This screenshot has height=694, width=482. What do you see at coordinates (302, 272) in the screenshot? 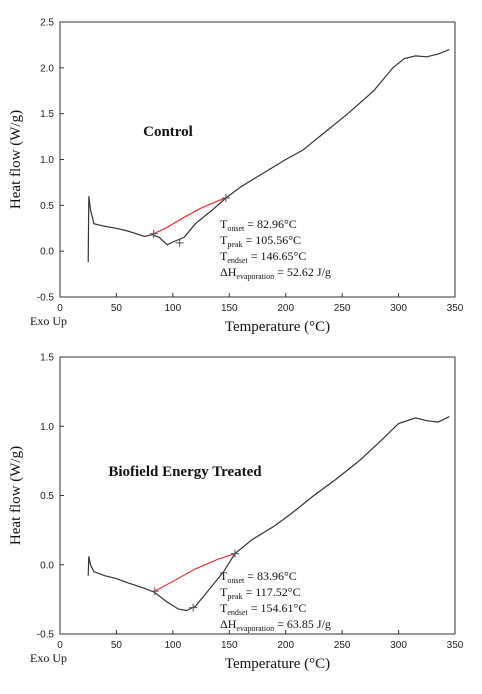
I see `annotation-text: = 52.62 J/g` at bounding box center [302, 272].